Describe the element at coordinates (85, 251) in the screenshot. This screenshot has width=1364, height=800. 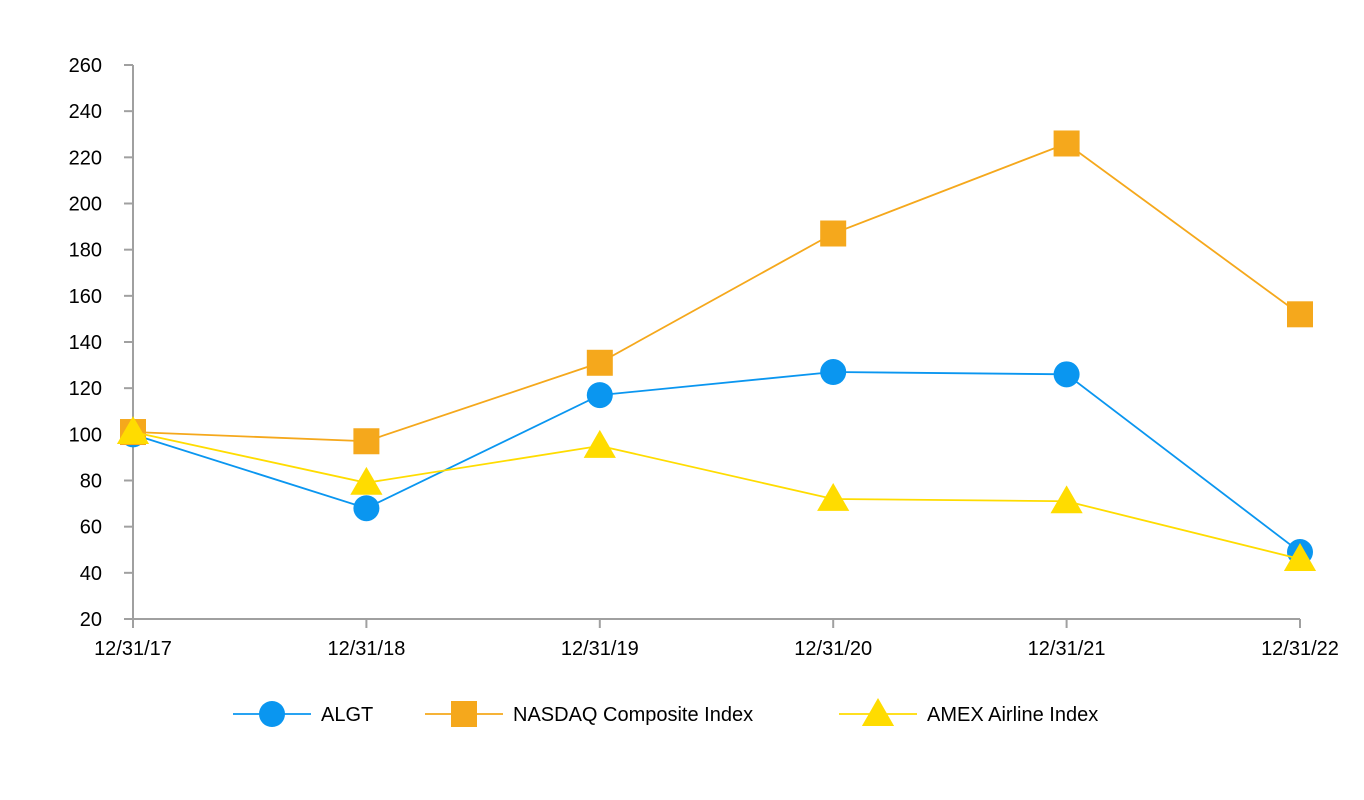
I see `y-tick-label: 180` at that location.